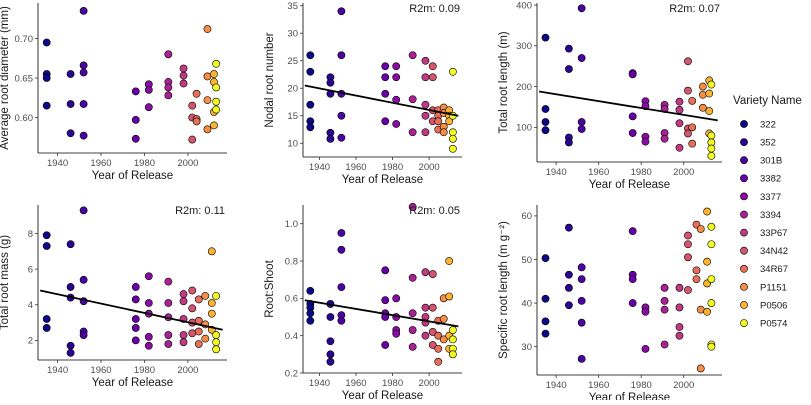  I want to click on legend-title: Variety Name, so click(767, 101).